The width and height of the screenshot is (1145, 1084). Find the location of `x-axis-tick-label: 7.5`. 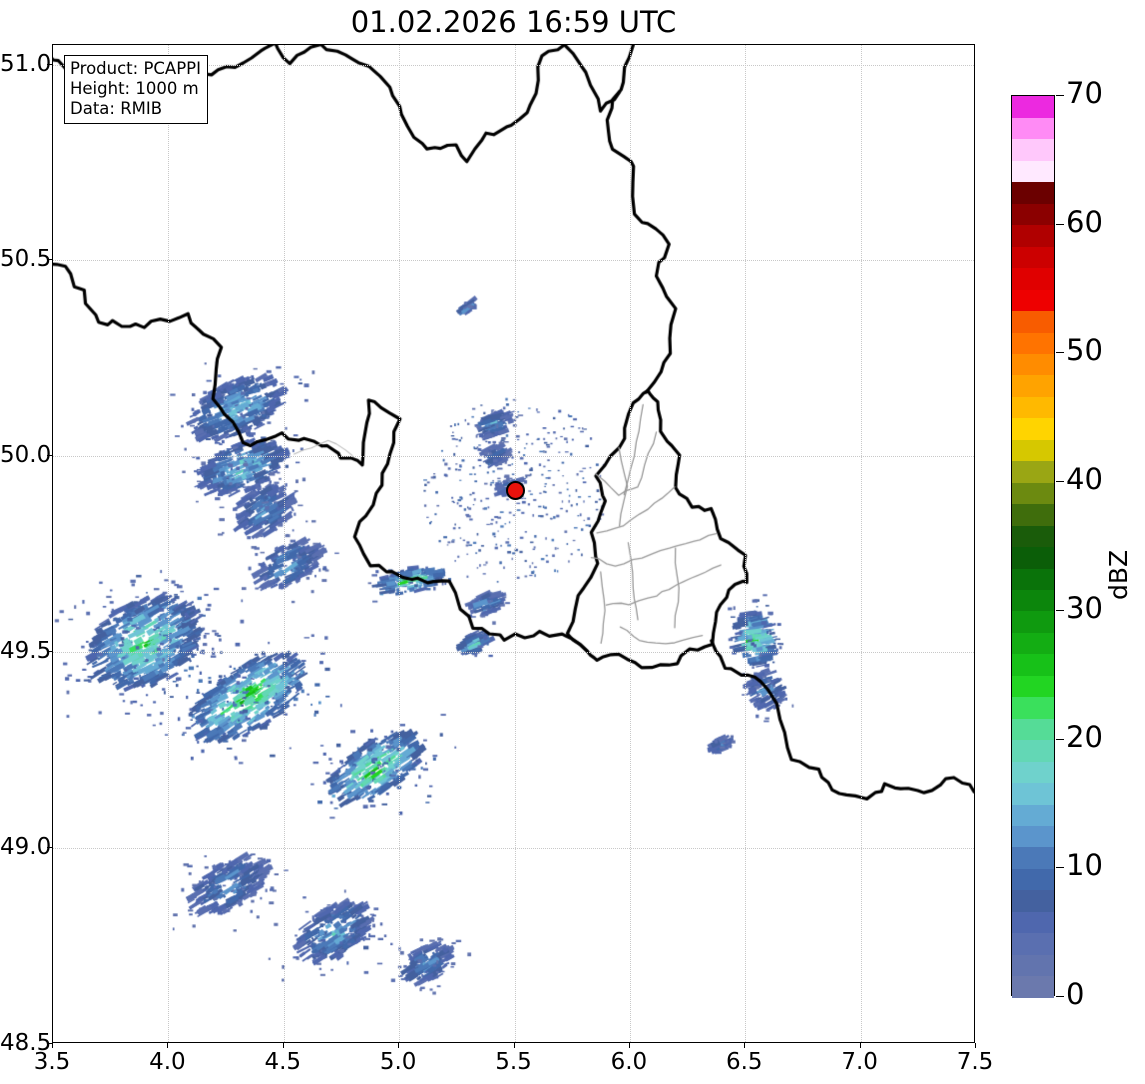

x-axis-tick-label: 7.5 is located at coordinates (975, 1062).